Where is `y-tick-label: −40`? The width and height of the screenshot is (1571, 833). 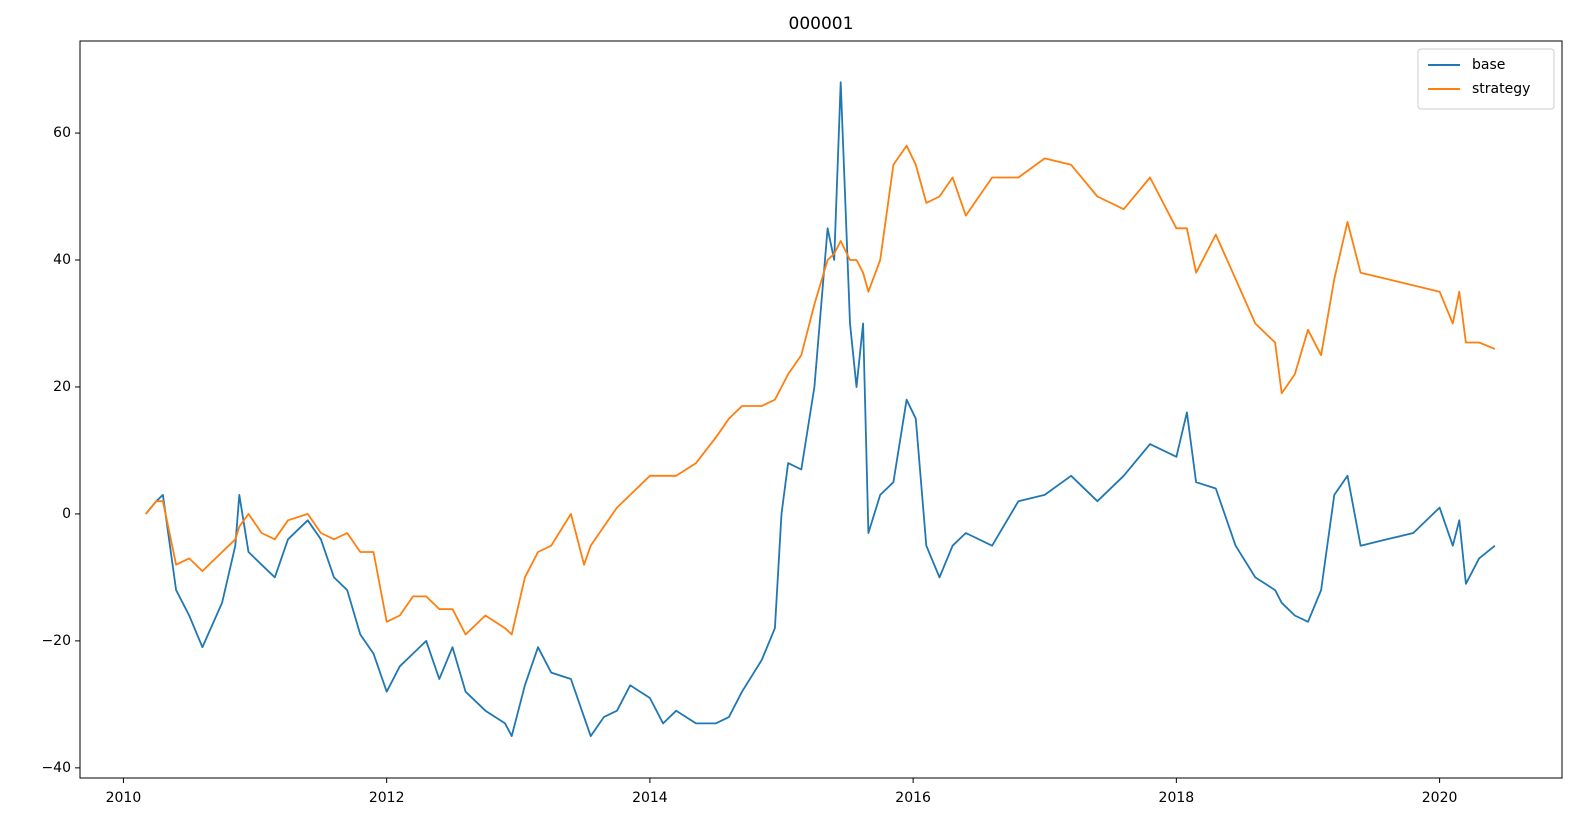
y-tick-label: −40 is located at coordinates (56, 768).